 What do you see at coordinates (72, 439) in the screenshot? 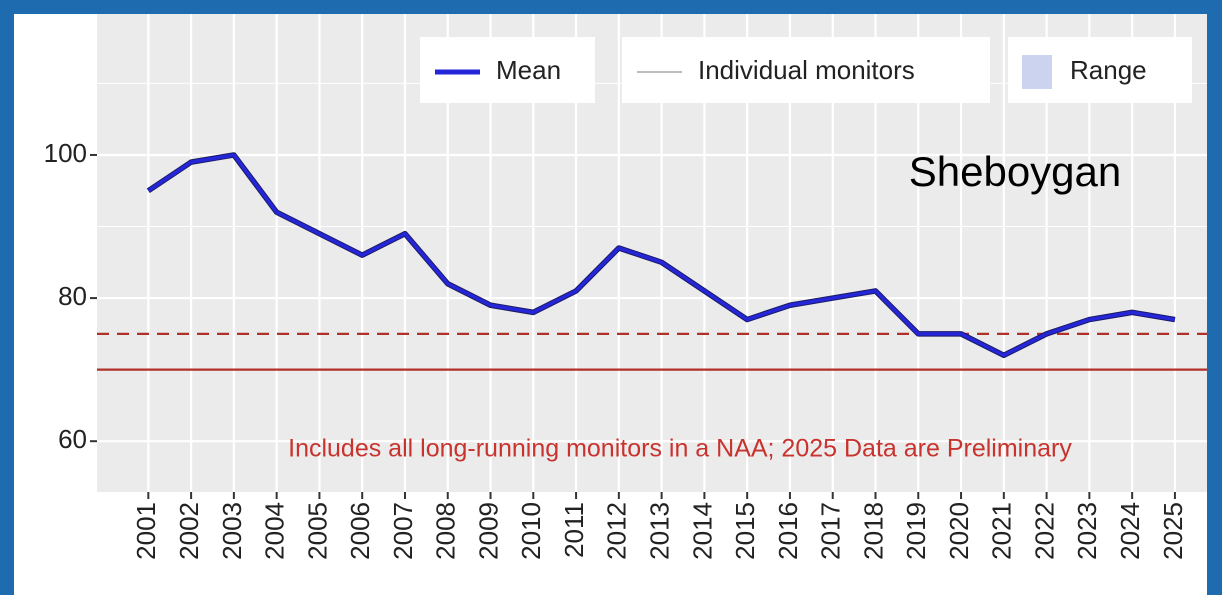
I see `y-tick-label: 60` at bounding box center [72, 439].